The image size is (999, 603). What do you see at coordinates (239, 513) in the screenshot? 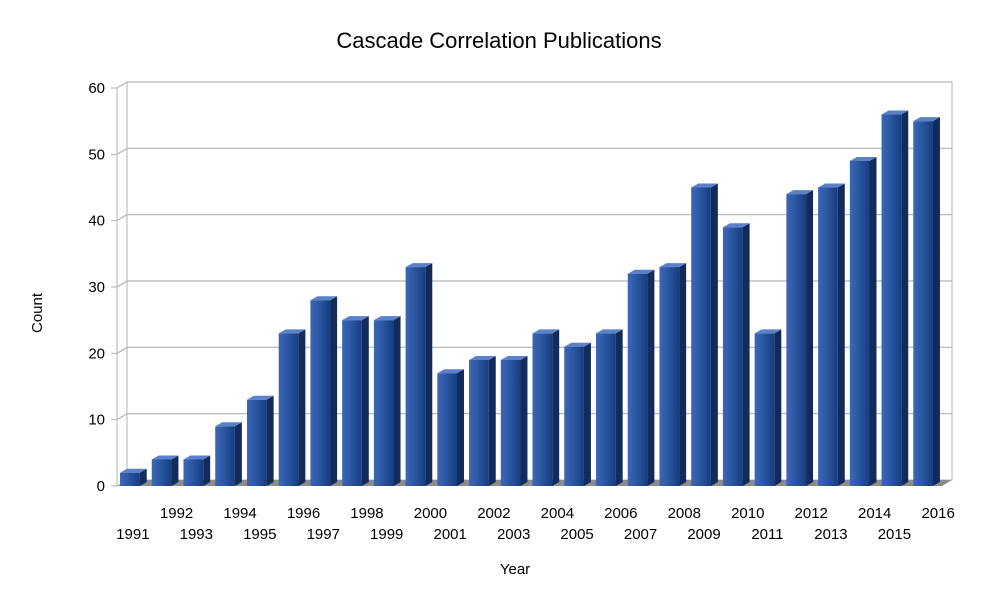
I see `x-tick-label: 1994` at bounding box center [239, 513].